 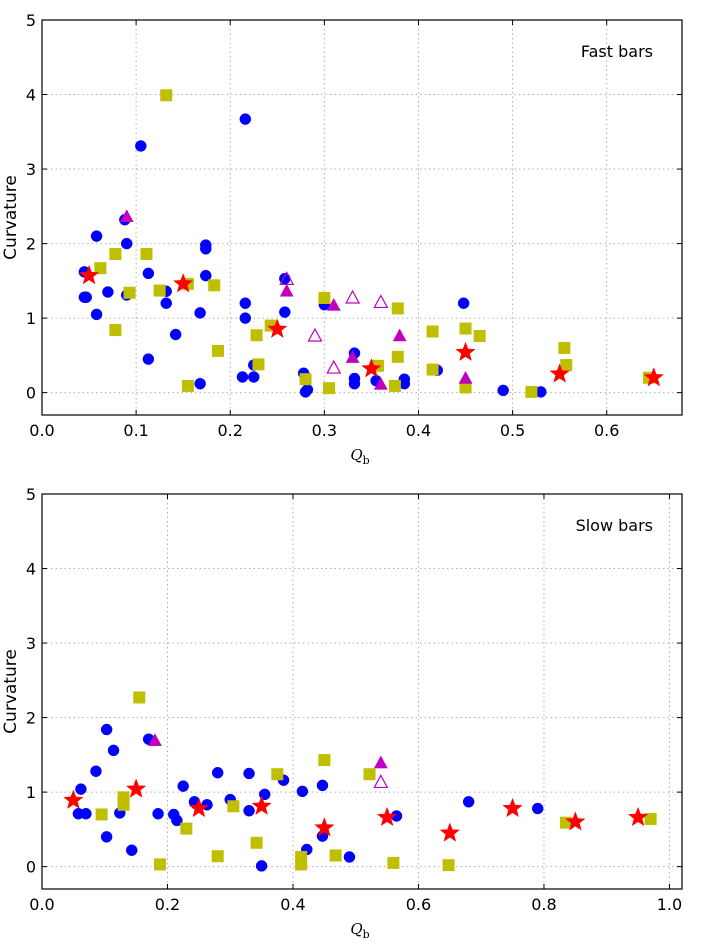 What do you see at coordinates (31, 244) in the screenshot?
I see `fast-bars-y-tick-label: 2` at bounding box center [31, 244].